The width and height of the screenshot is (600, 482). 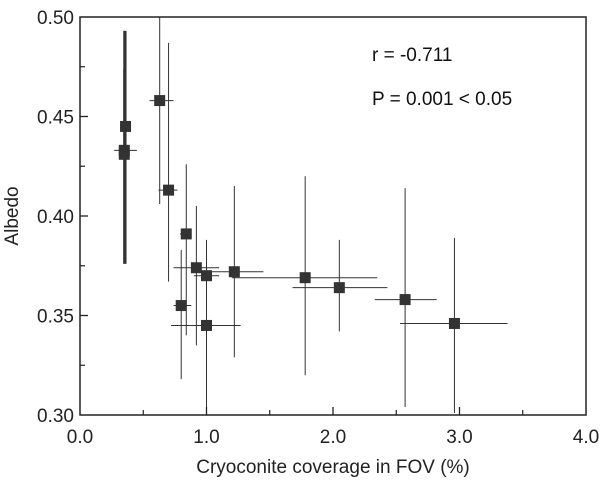 What do you see at coordinates (333, 467) in the screenshot?
I see `x-axis-title: Cryoconite coverage in FOV (%)` at bounding box center [333, 467].